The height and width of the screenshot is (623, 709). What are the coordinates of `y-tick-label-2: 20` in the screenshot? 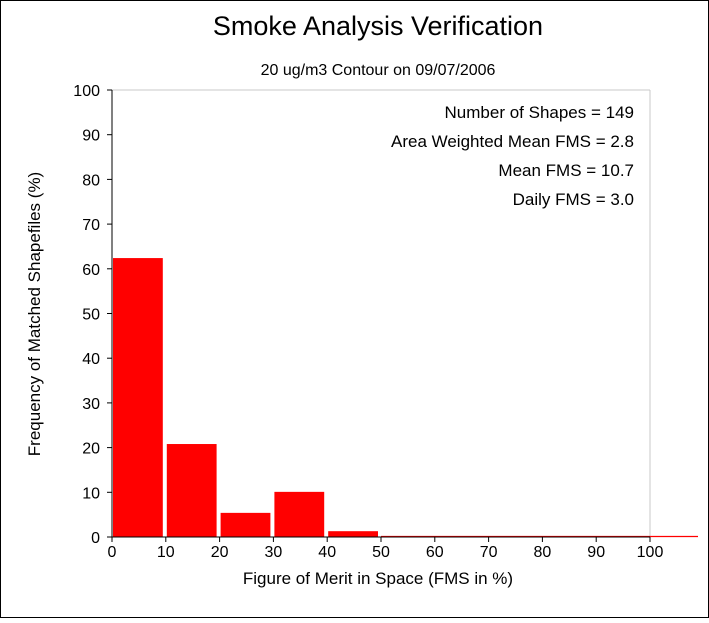 It's located at (91, 449).